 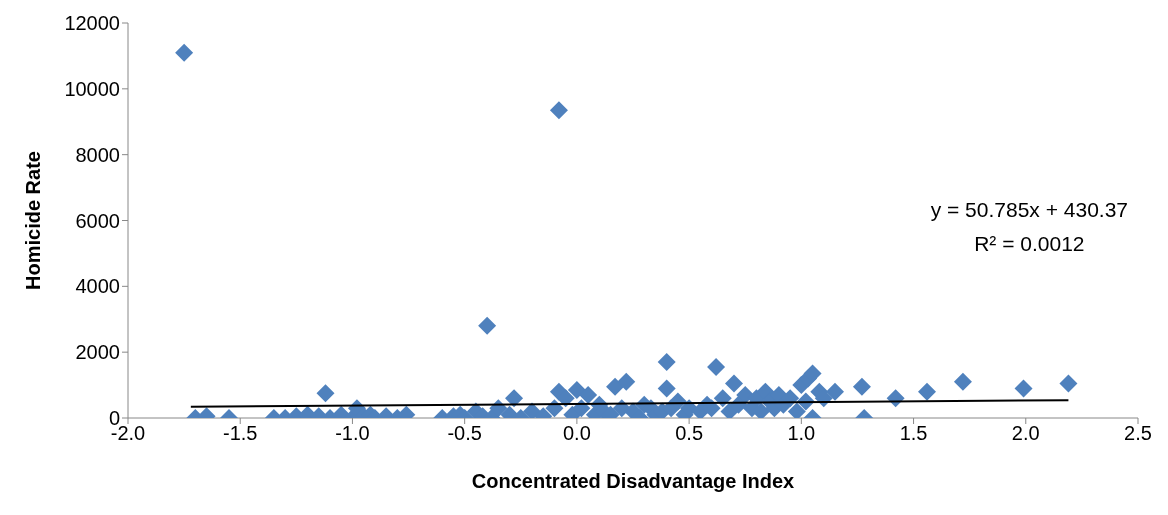 What do you see at coordinates (913, 433) in the screenshot?
I see `x-tick-label: 1.5` at bounding box center [913, 433].